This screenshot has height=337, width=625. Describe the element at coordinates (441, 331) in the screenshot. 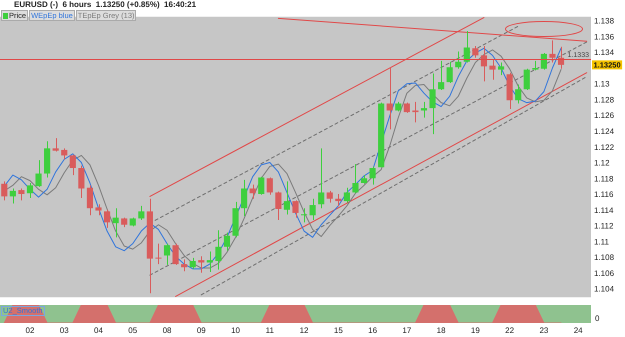

I see `x-tick-label: 18` at that location.